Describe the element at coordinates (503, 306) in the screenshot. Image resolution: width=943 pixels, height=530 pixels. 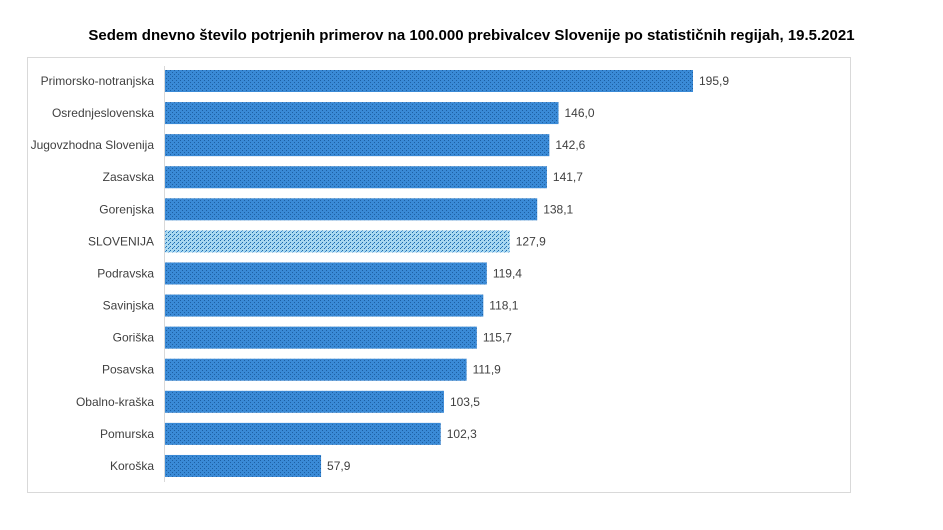
I see `data-label: 118,1` at that location.